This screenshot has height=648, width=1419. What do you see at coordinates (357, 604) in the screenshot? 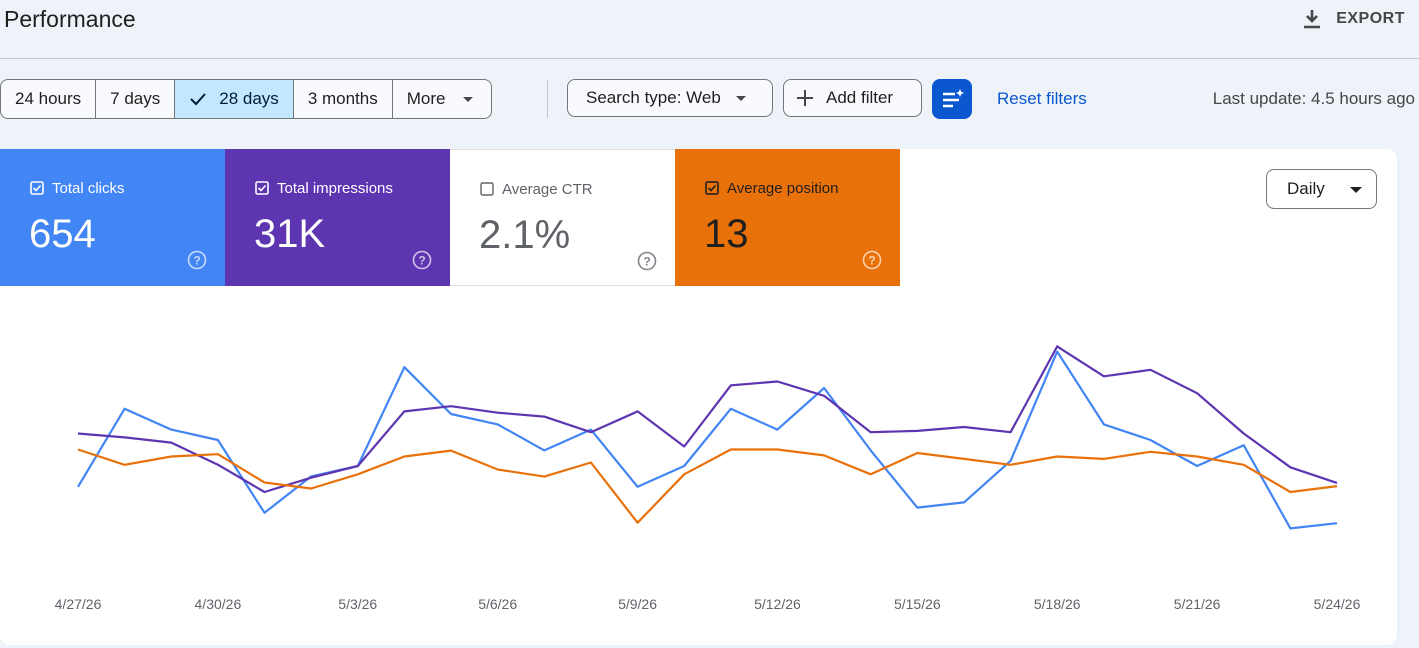
I see `x-tick-label: 5/3/26` at bounding box center [357, 604].